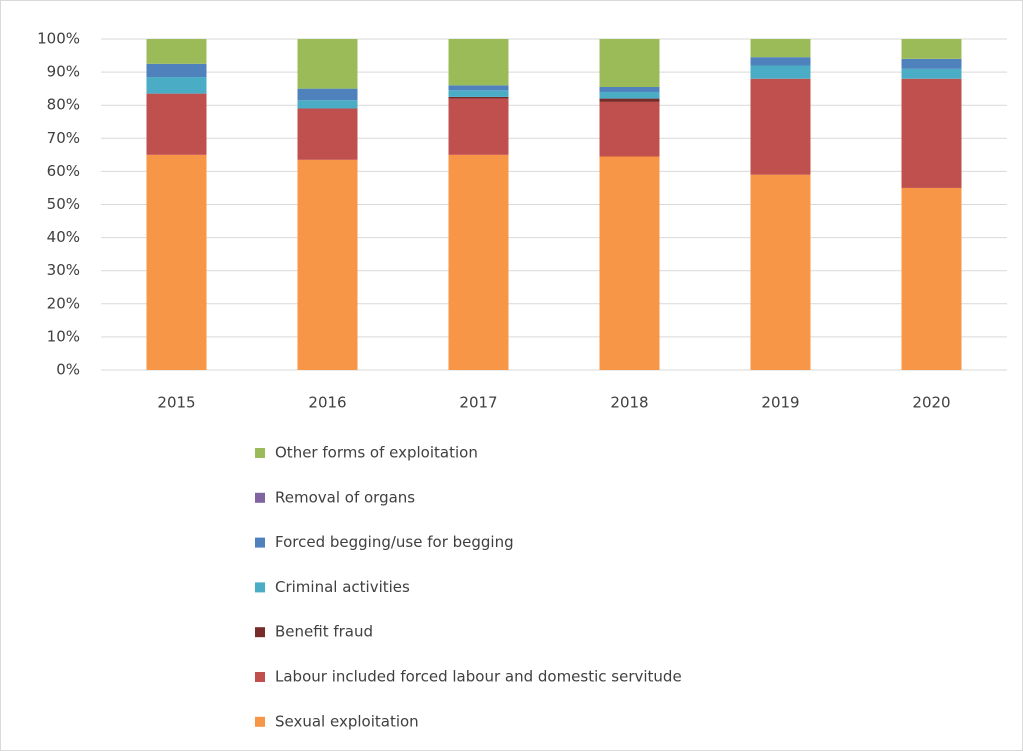 The height and width of the screenshot is (751, 1023). What do you see at coordinates (63, 303) in the screenshot?
I see `y-tick-label: 20%` at bounding box center [63, 303].